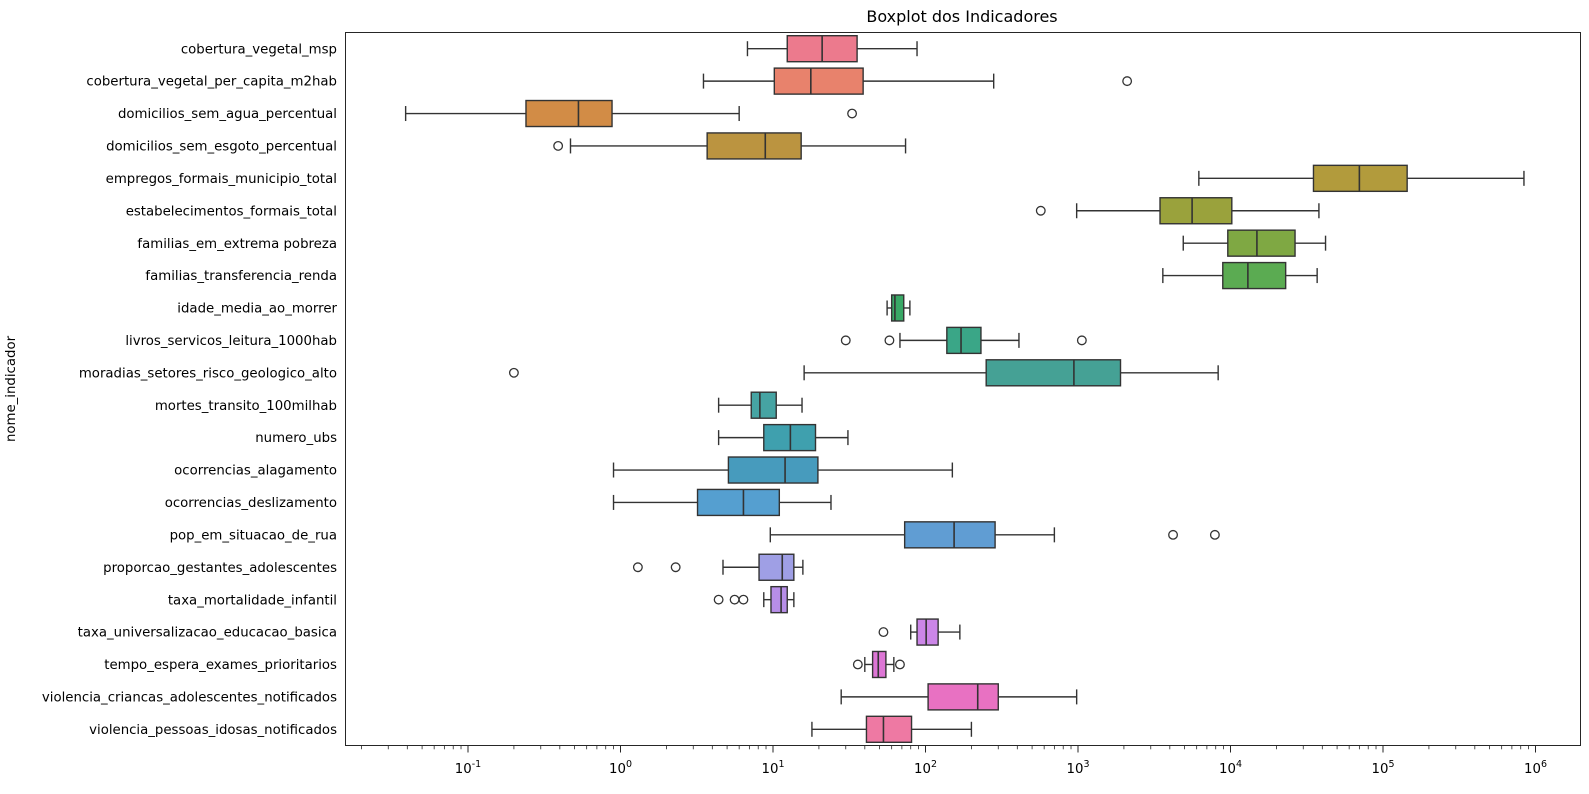 The width and height of the screenshot is (1589, 794). Describe the element at coordinates (241, 276) in the screenshot. I see `category-label: familias_transferencia_renda` at that location.